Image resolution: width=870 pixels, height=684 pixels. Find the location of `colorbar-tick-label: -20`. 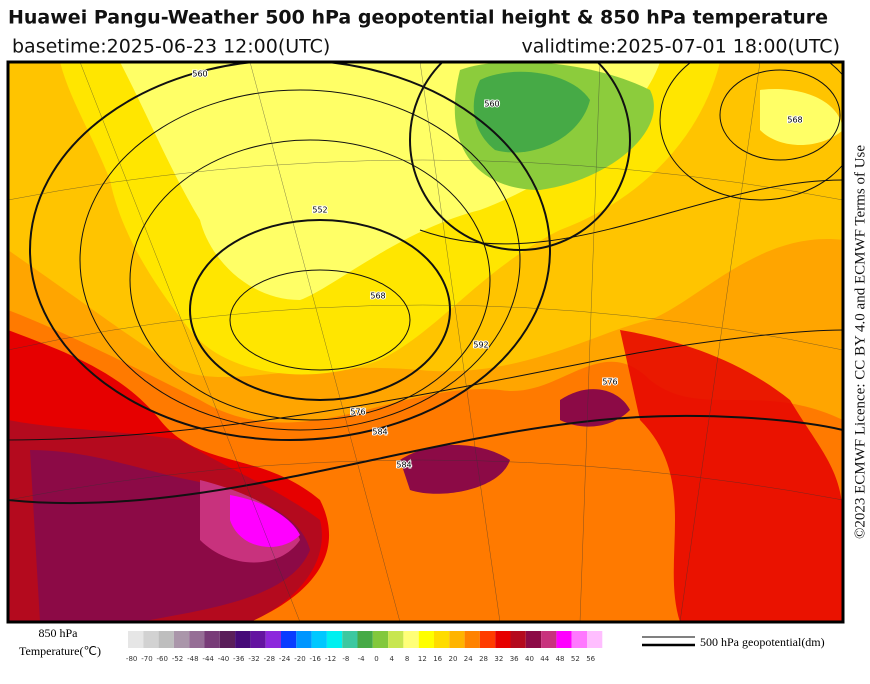

colorbar-tick-label: -20 is located at coordinates (299, 659).